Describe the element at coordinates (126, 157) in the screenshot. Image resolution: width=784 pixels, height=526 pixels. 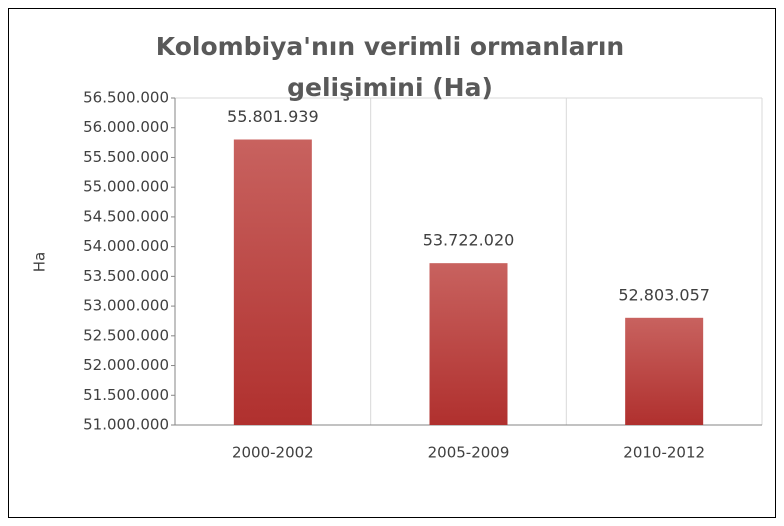
I see `y-tick-label: 55.500.000` at that location.